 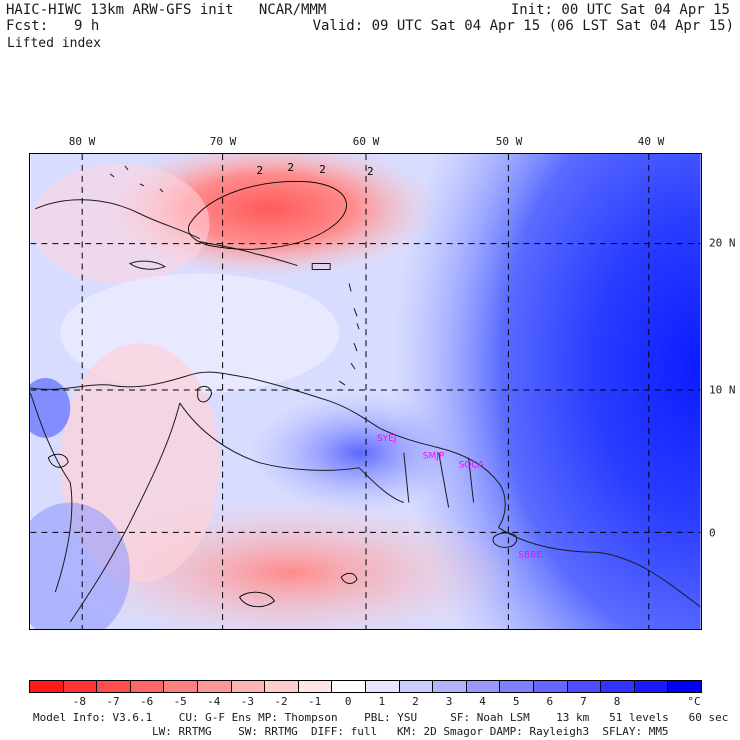 What do you see at coordinates (256, 599) in the screenshot?
I see `contour-minus2-southwest` at bounding box center [256, 599].